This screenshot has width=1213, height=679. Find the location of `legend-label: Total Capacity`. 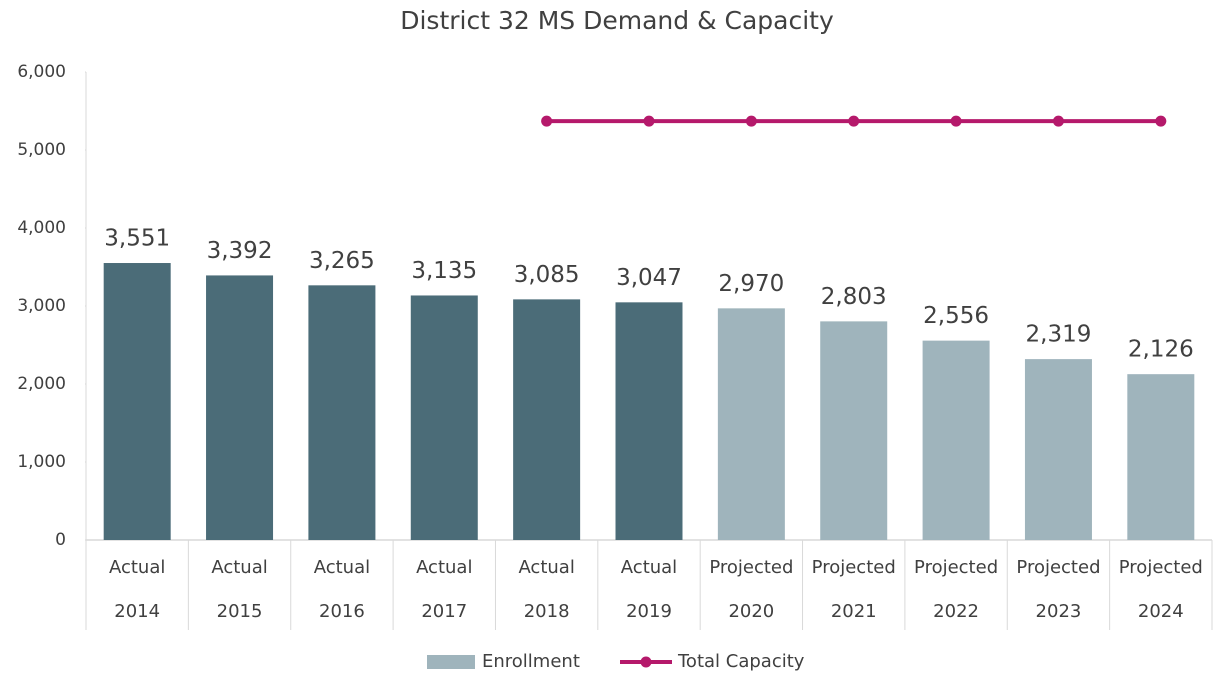

legend-label: Total Capacity is located at coordinates (741, 661).